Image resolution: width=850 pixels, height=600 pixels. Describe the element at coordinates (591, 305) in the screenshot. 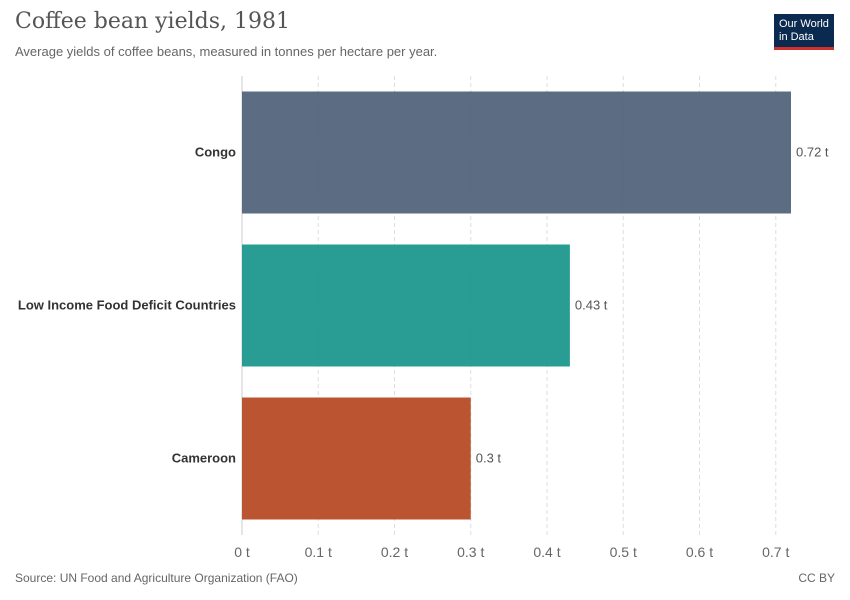

I see `value-label: 0.43 t` at that location.